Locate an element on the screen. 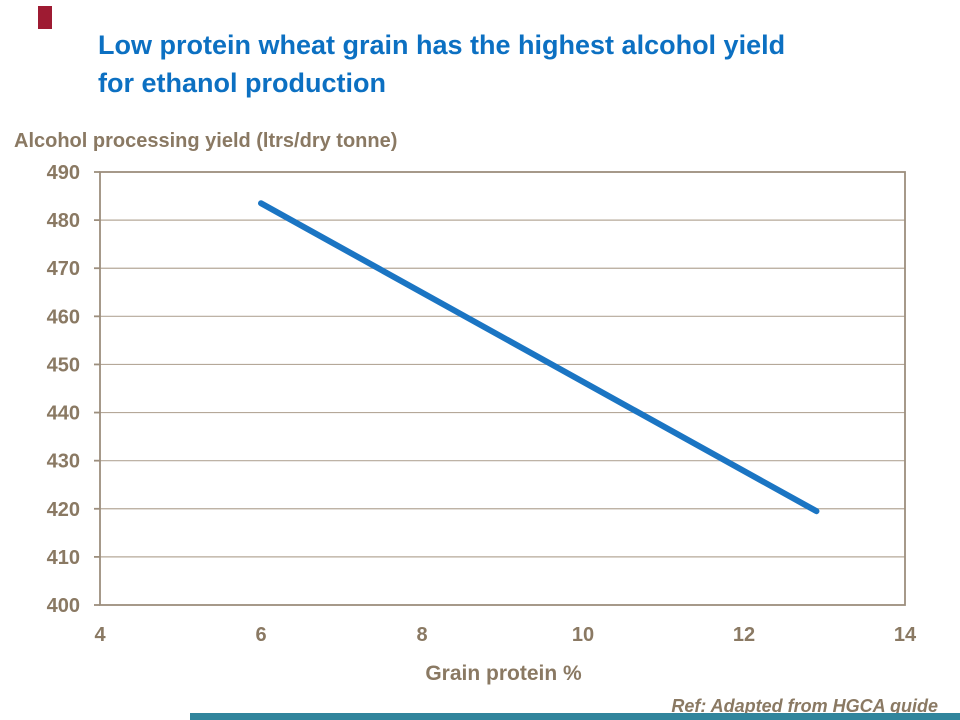  x-tick-label: 12 is located at coordinates (744, 635).